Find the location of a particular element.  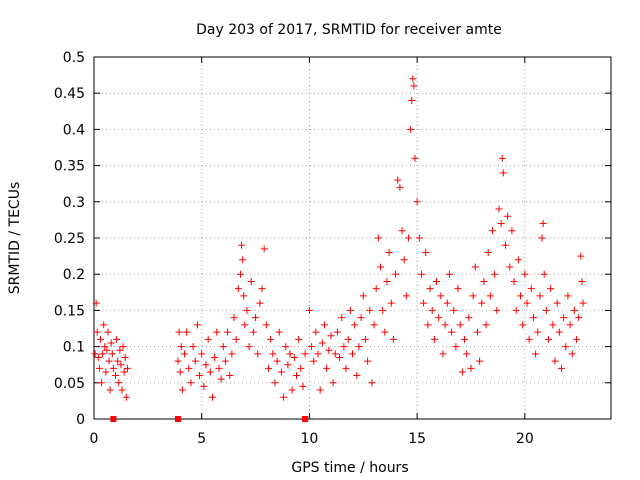

x-tick-label: 5 is located at coordinates (201, 439).